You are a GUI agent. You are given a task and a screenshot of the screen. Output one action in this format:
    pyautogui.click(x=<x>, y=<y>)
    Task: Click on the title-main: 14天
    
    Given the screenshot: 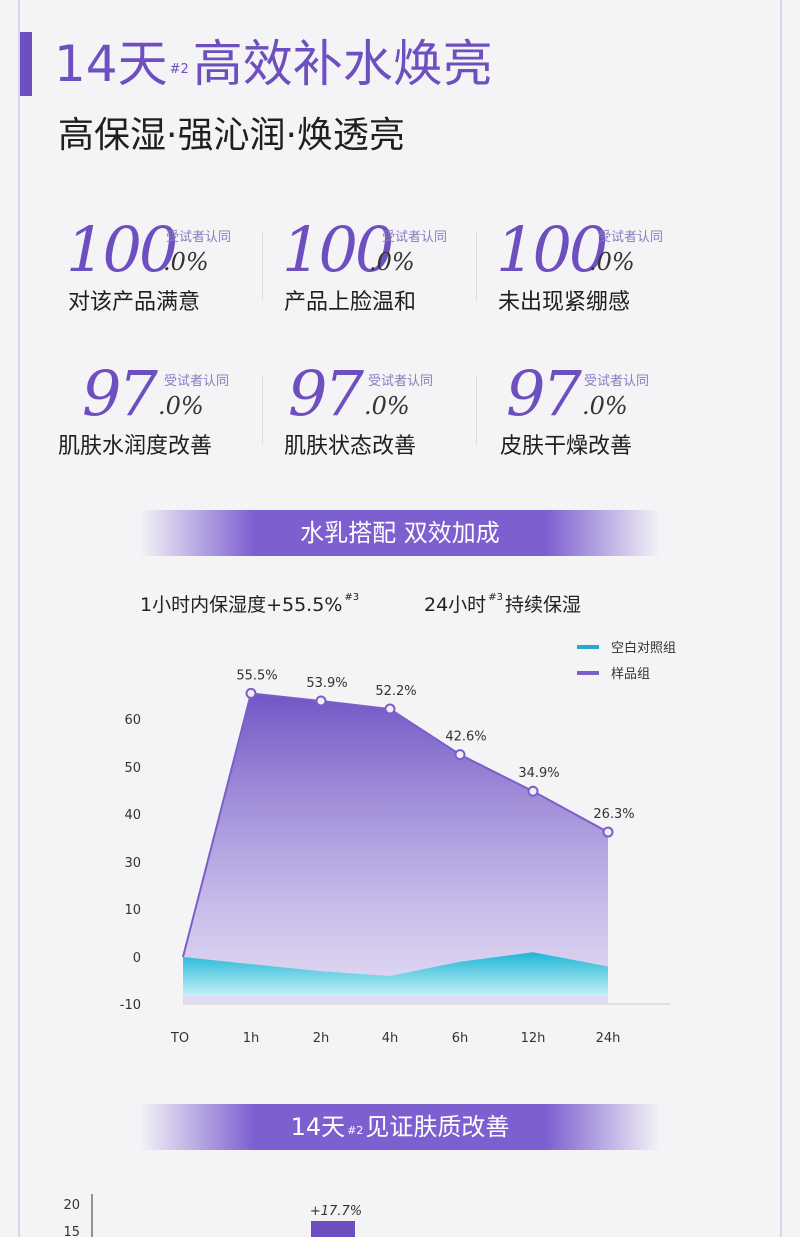 What is the action you would take?
    pyautogui.click(x=111, y=64)
    